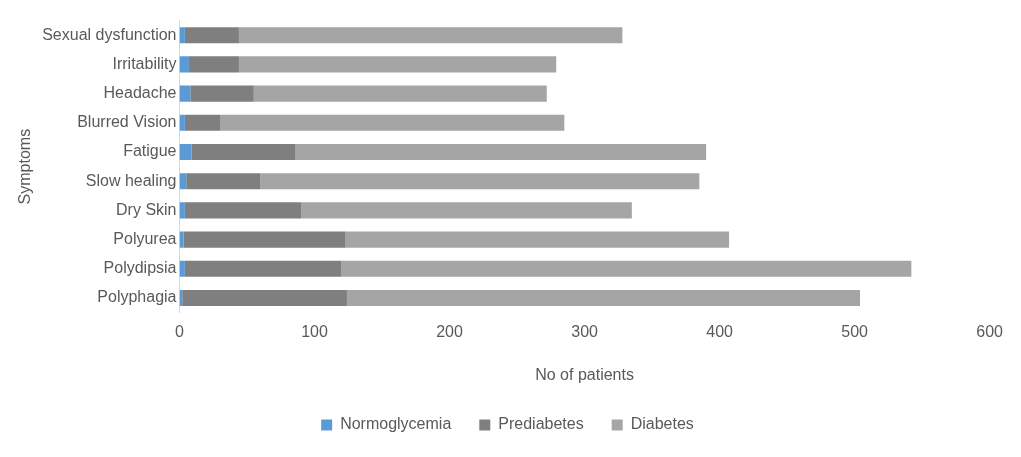  What do you see at coordinates (990, 331) in the screenshot?
I see `x-tick-label: 600` at bounding box center [990, 331].